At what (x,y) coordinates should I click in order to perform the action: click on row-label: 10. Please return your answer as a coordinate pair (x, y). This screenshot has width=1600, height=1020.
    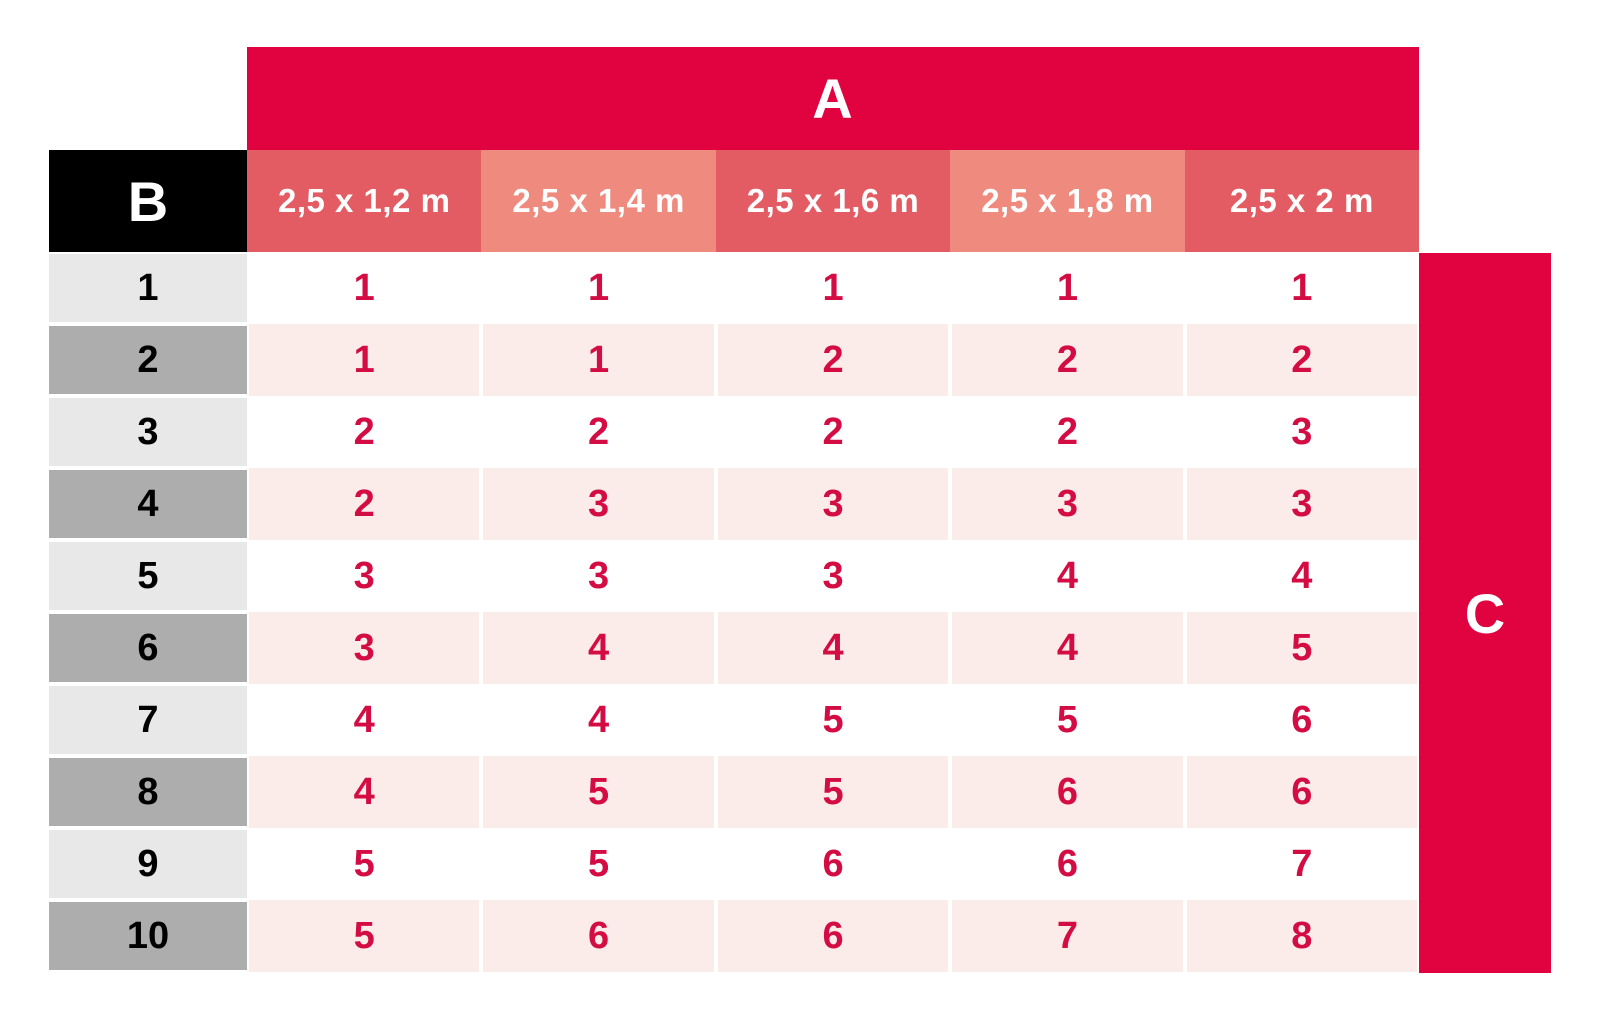
    Looking at the image, I should click on (148, 936).